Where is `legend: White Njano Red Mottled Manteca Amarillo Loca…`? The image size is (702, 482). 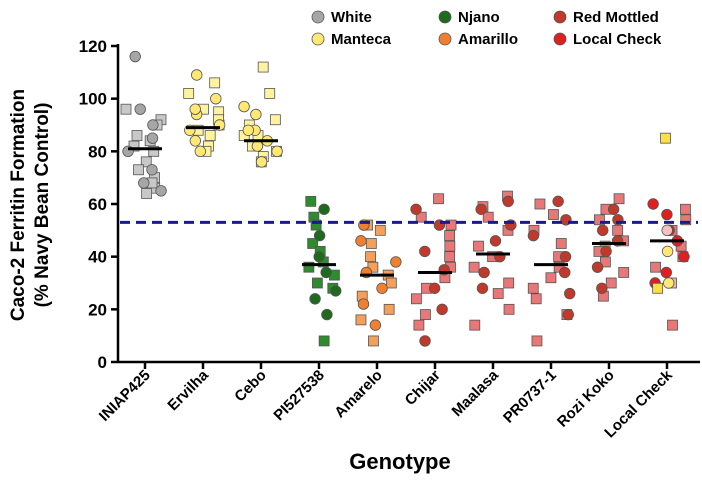
legend: White Njano Red Mottled Manteca Amarillo Loca… is located at coordinates (486, 28).